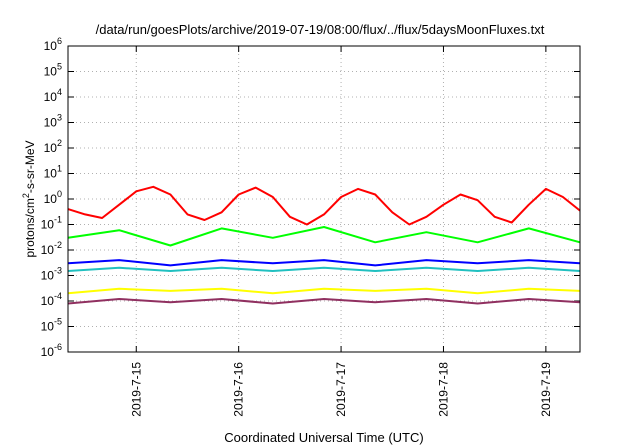 This screenshot has width=640, height=448. I want to click on x-axis-label: Coordinated Universal Time (UTC), so click(324, 437).